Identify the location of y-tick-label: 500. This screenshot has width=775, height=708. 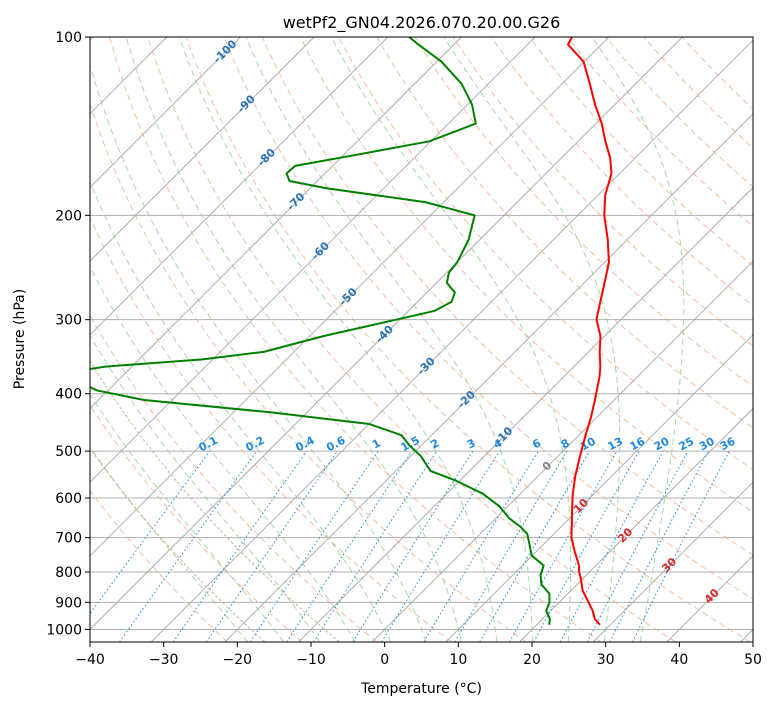
(68, 452).